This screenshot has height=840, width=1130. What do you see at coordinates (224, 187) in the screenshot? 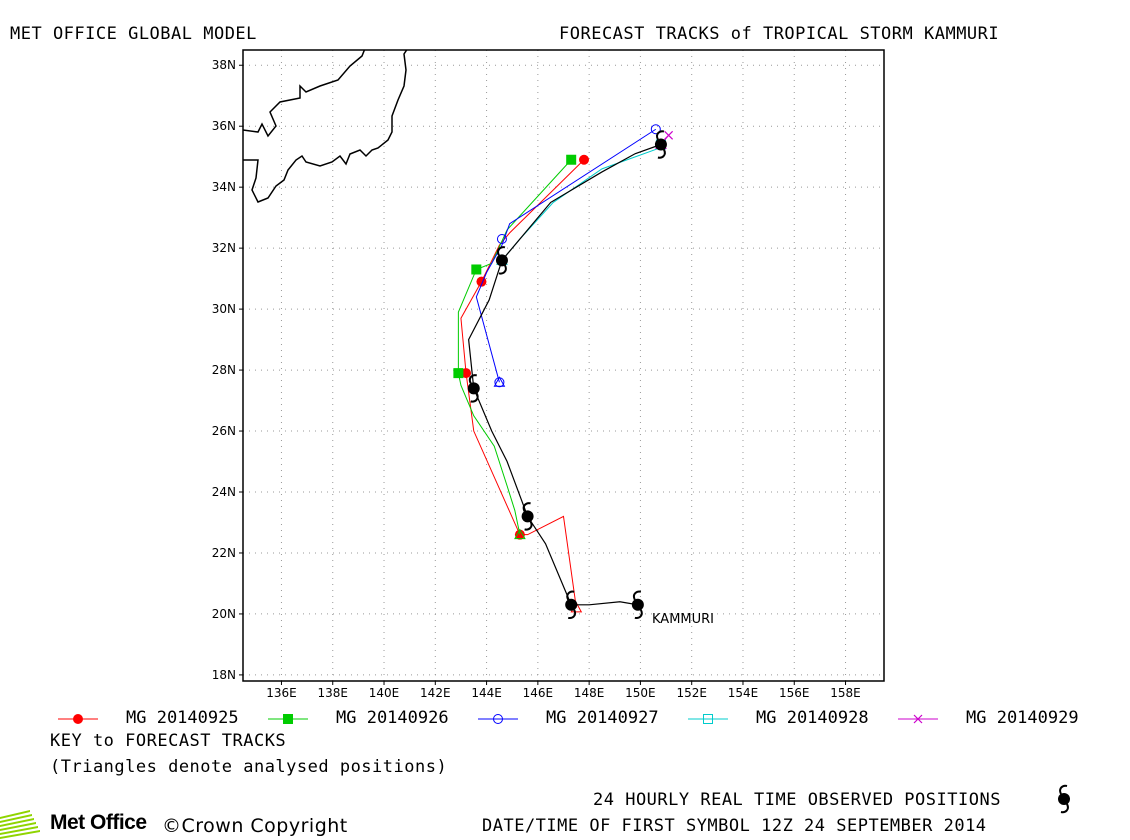
I see `y-tick-label: 34N` at bounding box center [224, 187].